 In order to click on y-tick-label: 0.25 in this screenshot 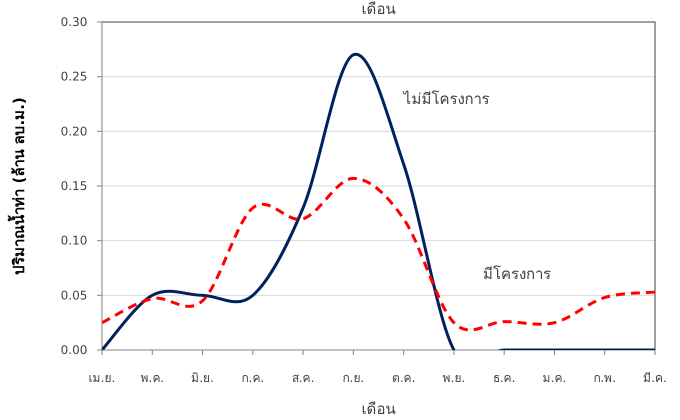, I will do `click(74, 77)`.